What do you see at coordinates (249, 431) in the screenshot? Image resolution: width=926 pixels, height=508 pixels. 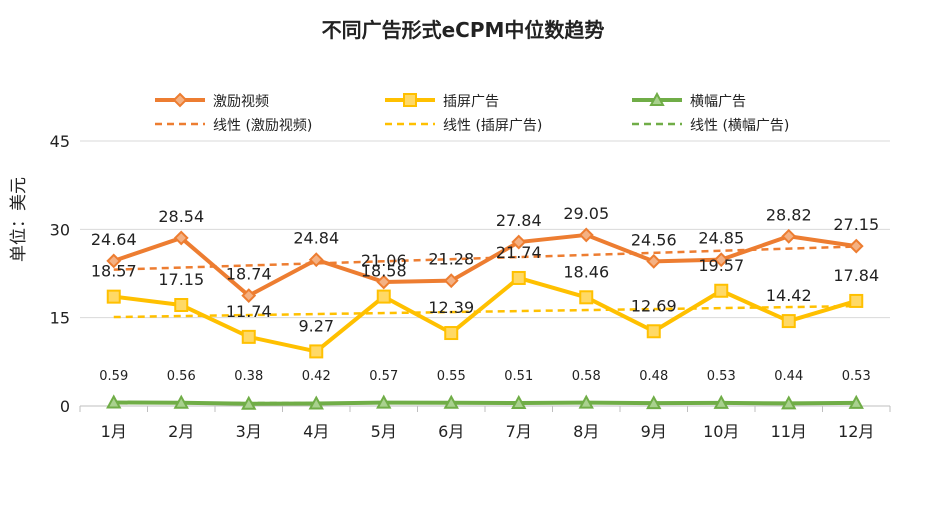 I see `x-tick-label: 3月` at bounding box center [249, 431].